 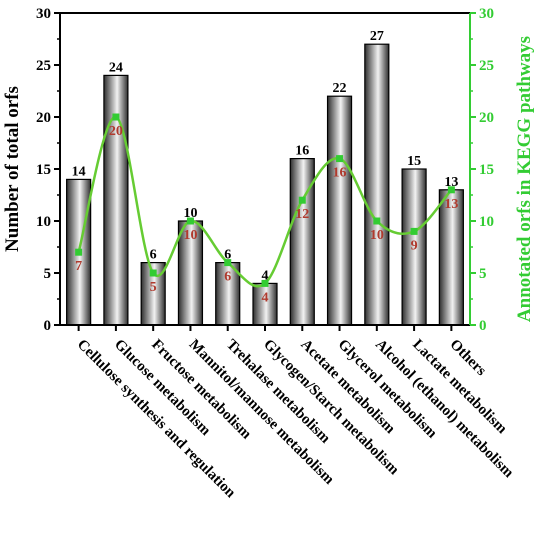 I want to click on right-tick-label: 5, so click(x=483, y=274).